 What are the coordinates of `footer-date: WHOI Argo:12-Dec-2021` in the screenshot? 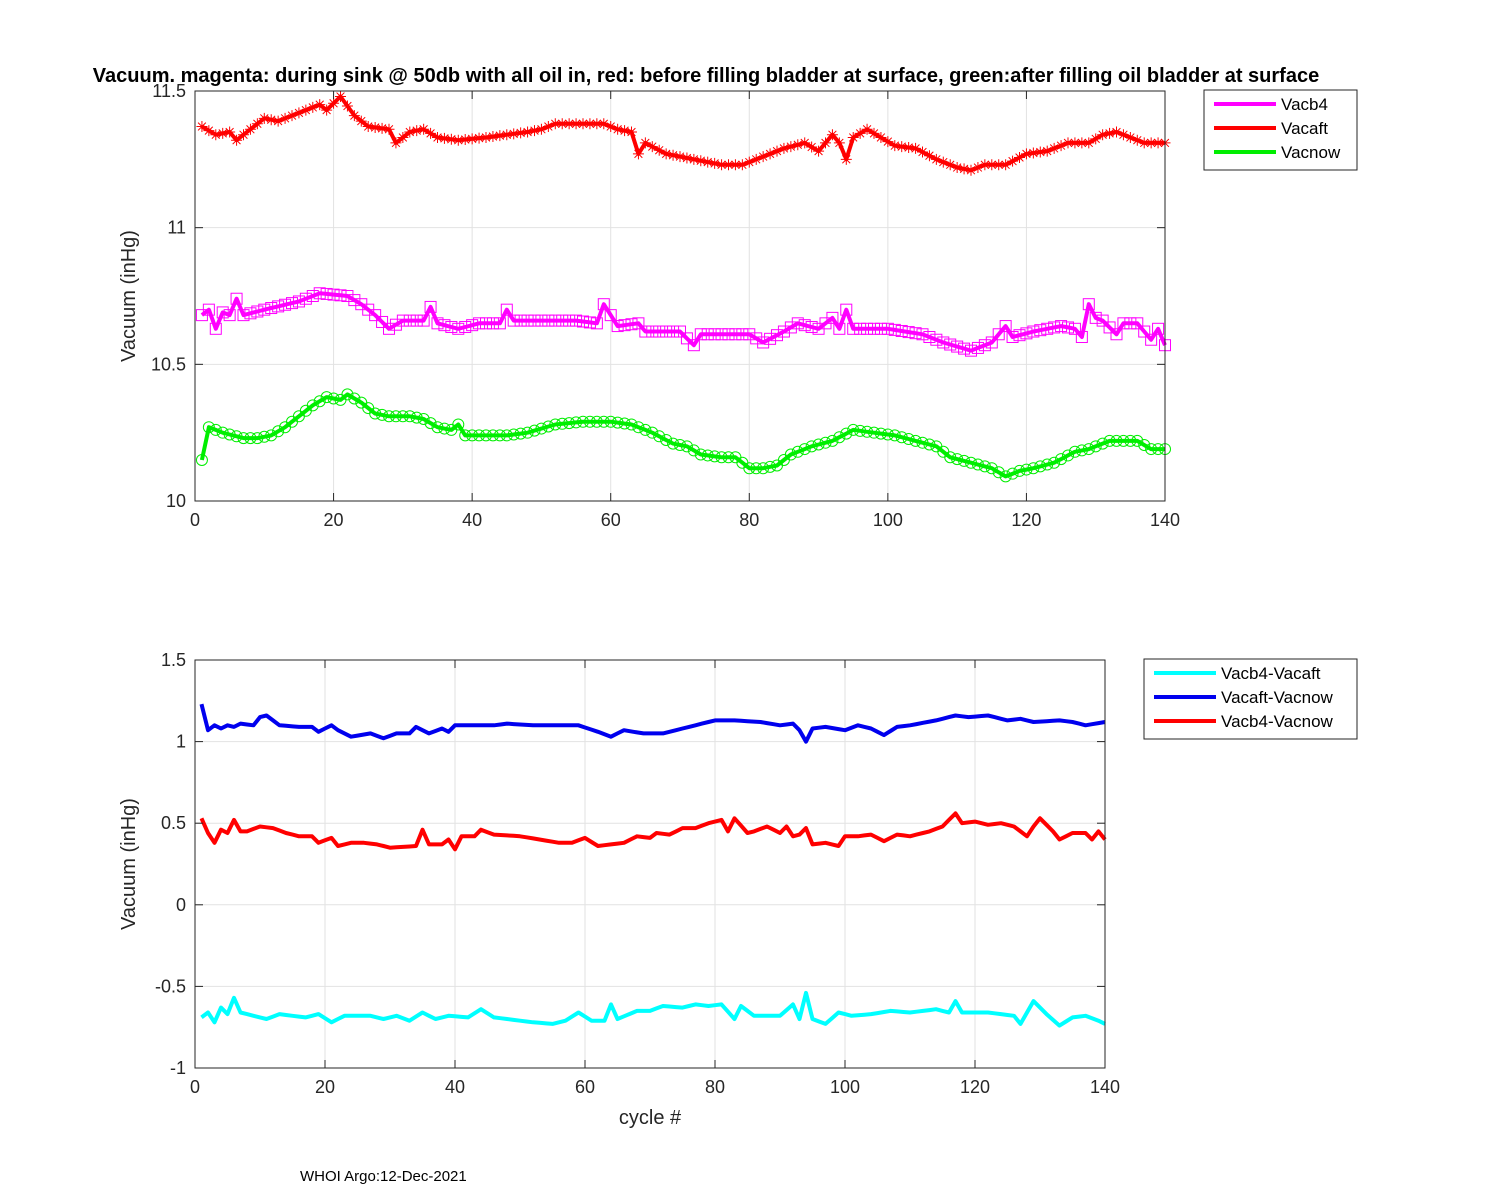 It's located at (383, 1176).